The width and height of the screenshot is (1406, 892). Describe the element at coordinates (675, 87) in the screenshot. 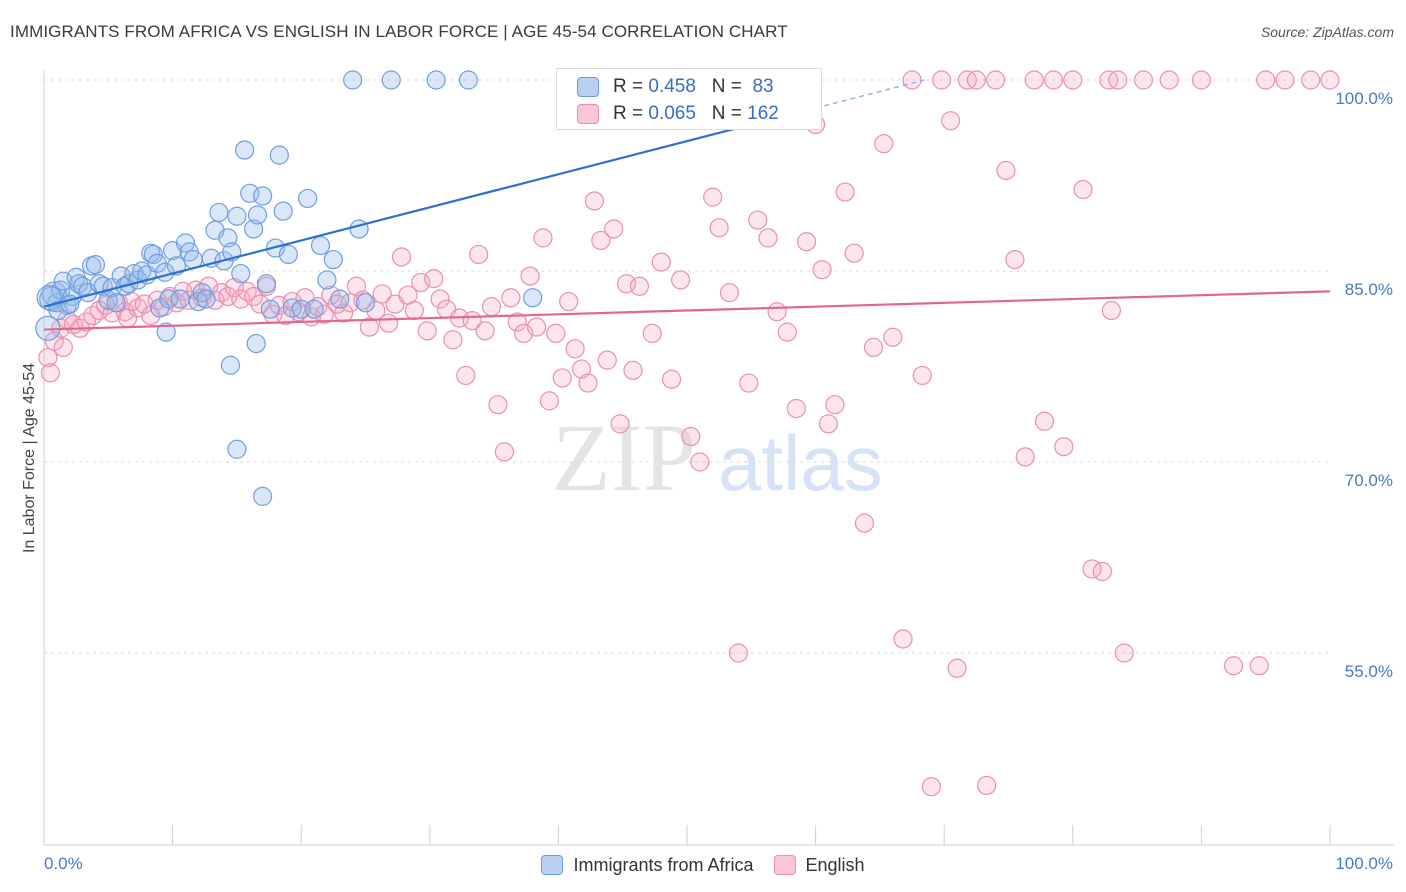

I see `stats-row-immigrants: R = 0.458 N = 83` at that location.